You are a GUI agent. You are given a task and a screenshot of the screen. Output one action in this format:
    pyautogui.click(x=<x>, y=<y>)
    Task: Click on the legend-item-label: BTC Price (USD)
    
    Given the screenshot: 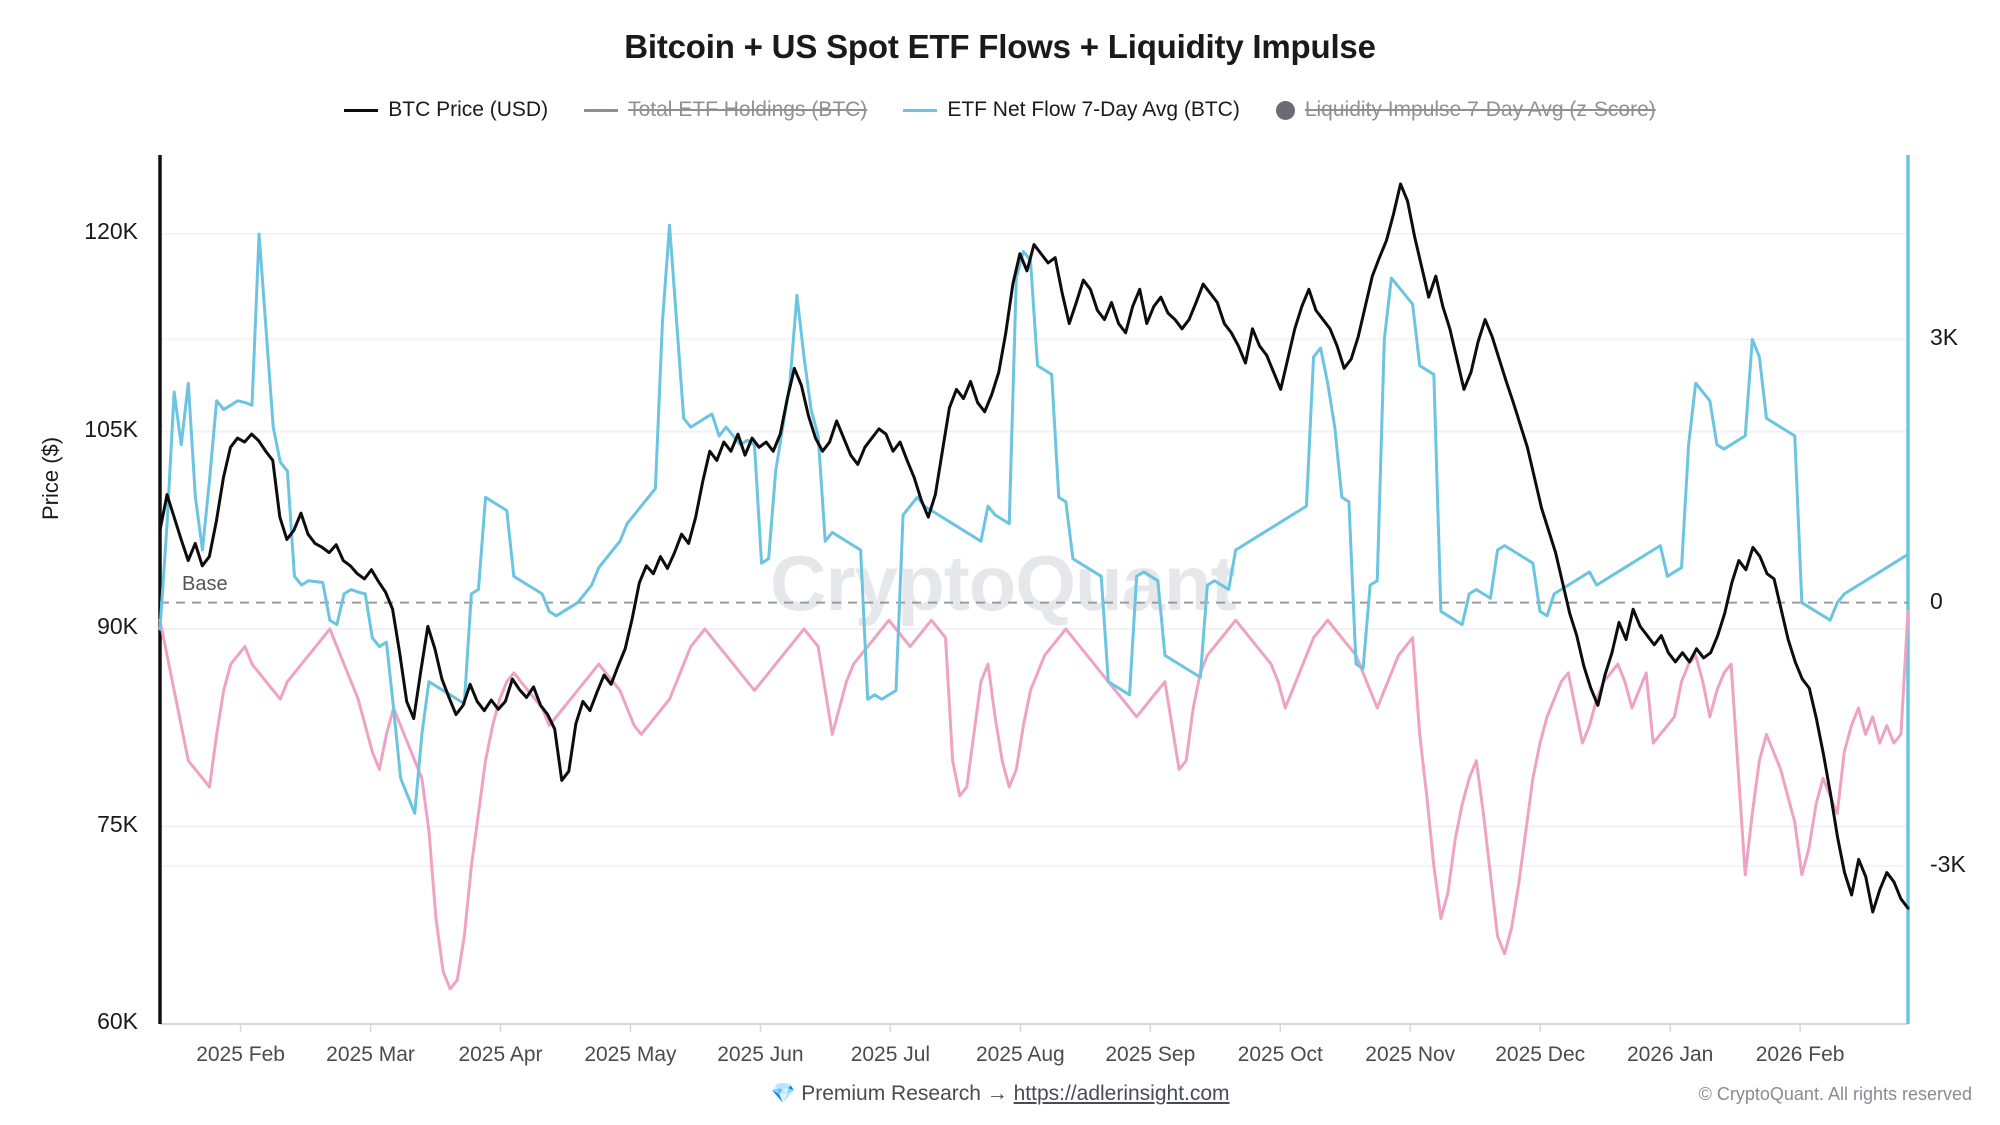 What is the action you would take?
    pyautogui.click(x=468, y=109)
    